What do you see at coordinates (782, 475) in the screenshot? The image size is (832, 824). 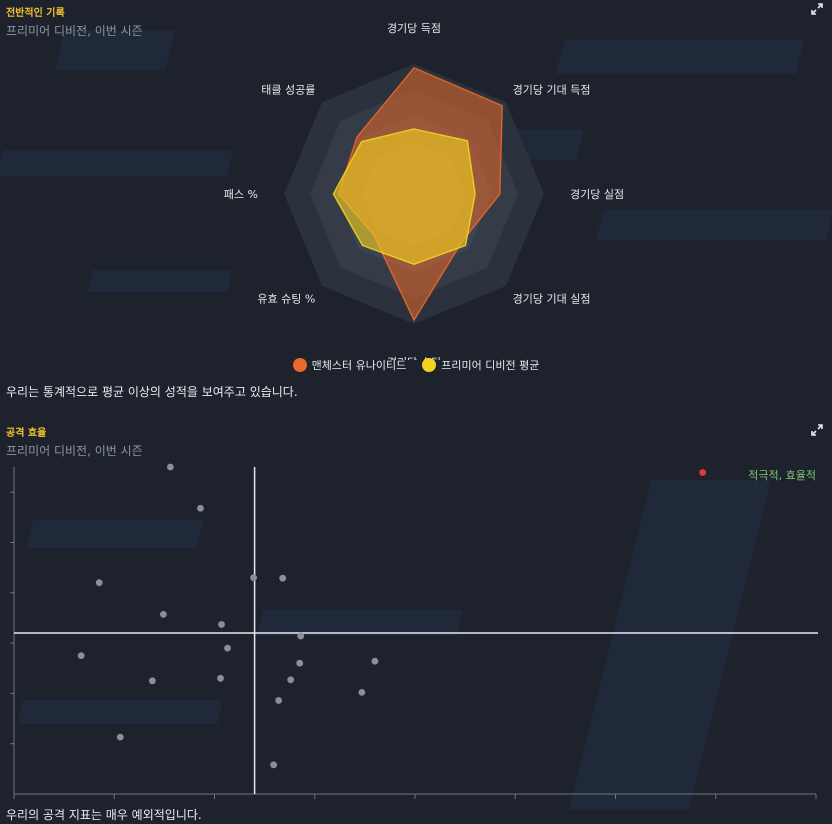 I see `quadrant-label: 적극적, 효율적` at bounding box center [782, 475].